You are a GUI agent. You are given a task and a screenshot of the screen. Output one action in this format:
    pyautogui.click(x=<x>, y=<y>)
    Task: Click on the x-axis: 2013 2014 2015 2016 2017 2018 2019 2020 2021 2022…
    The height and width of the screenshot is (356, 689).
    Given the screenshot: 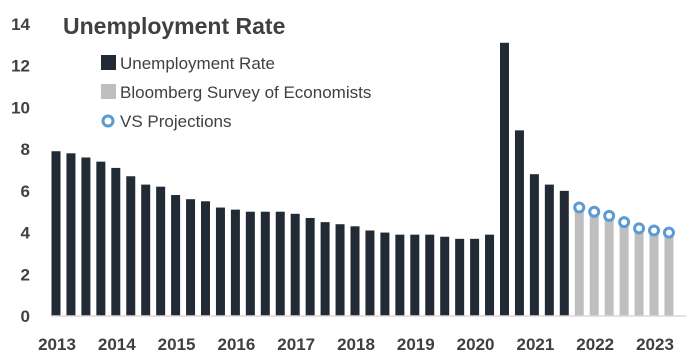 What is the action you would take?
    pyautogui.click(x=356, y=344)
    